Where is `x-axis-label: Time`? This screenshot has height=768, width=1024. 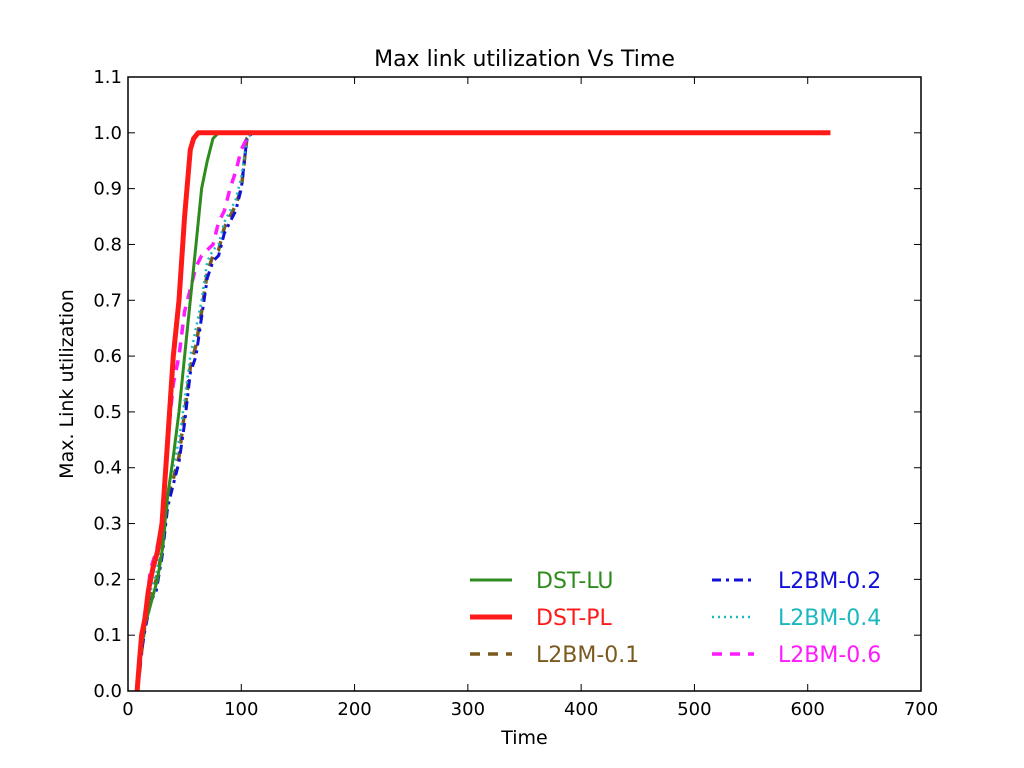 x-axis-label: Time is located at coordinates (524, 738).